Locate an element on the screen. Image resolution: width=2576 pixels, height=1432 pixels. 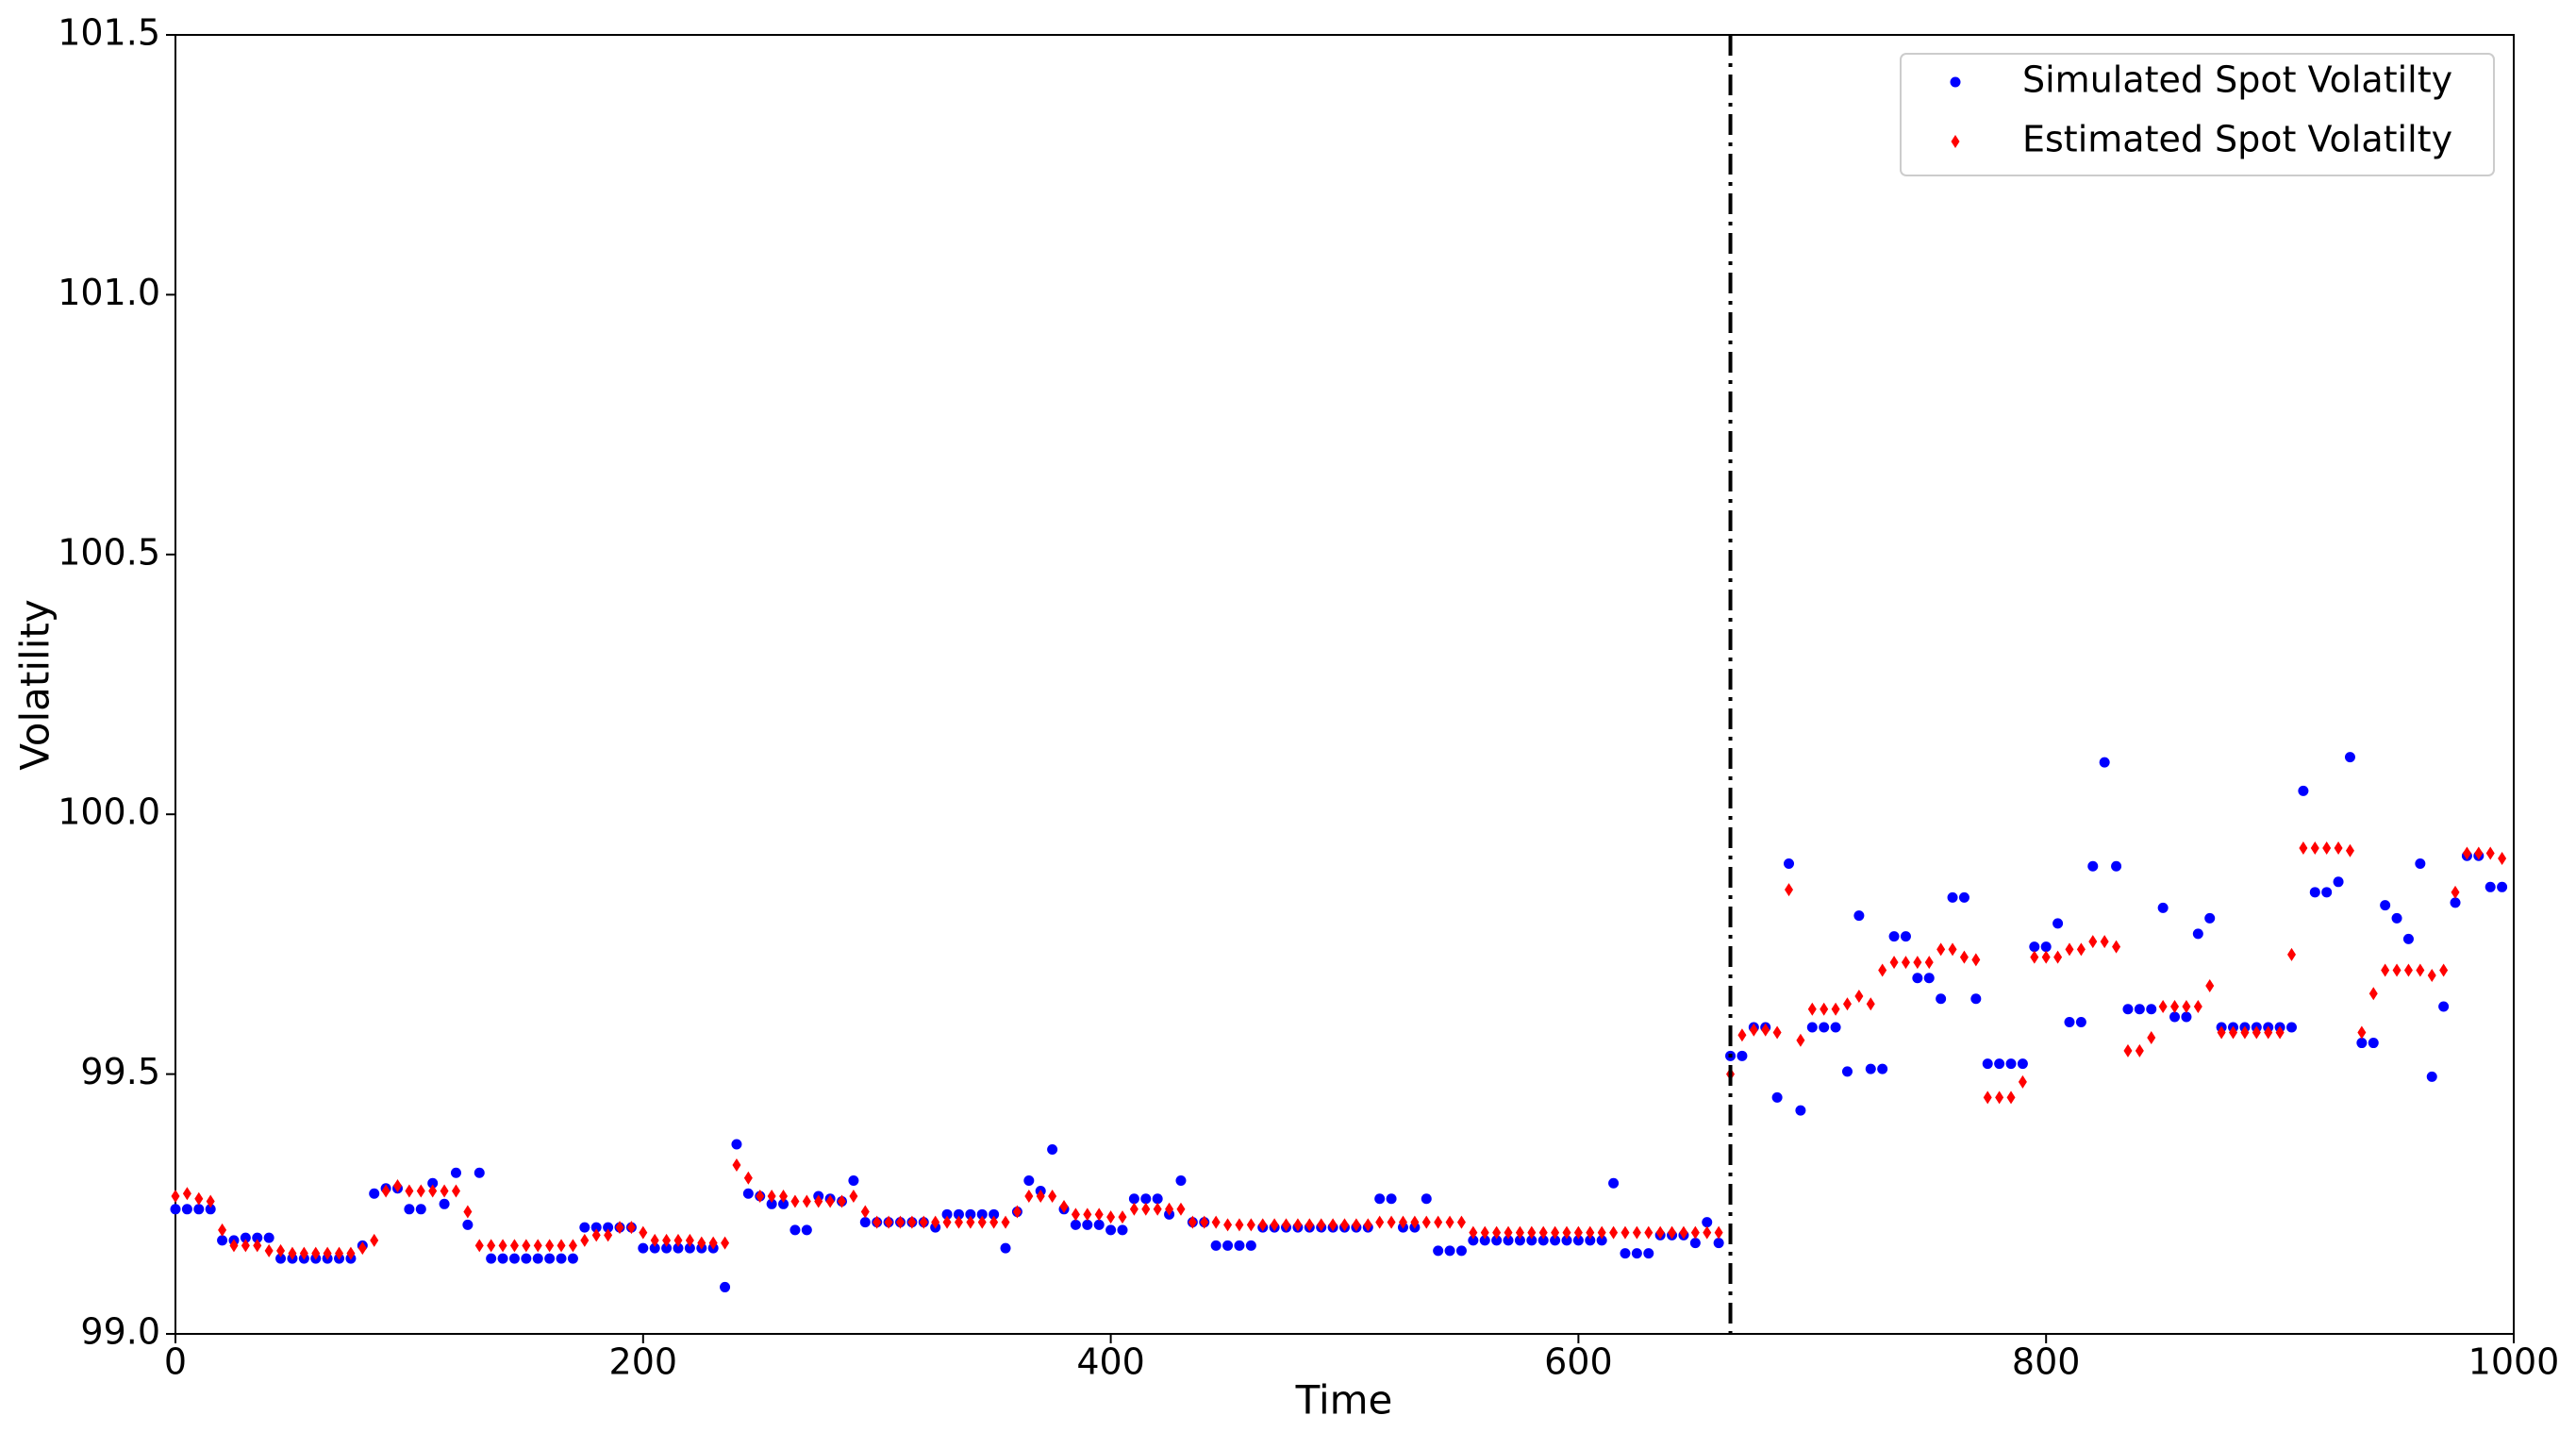
y-tick-label: 99.0 is located at coordinates (120, 1332).